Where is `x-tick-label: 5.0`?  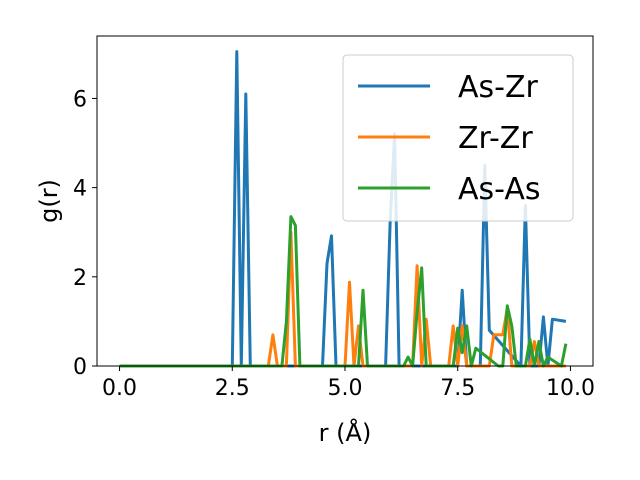 x-tick-label: 5.0 is located at coordinates (345, 388).